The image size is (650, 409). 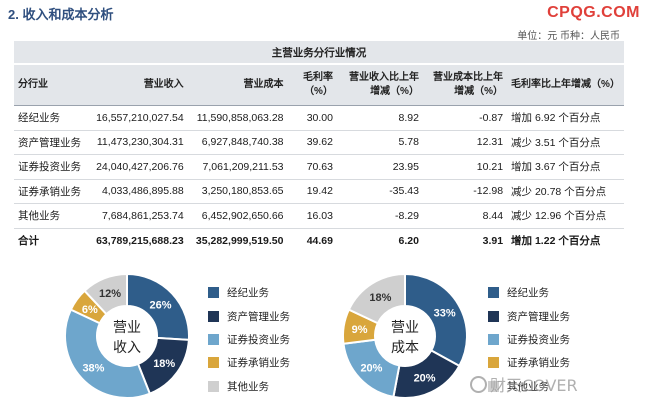 I want to click on col-header-segment: 分行业, so click(x=53, y=85).